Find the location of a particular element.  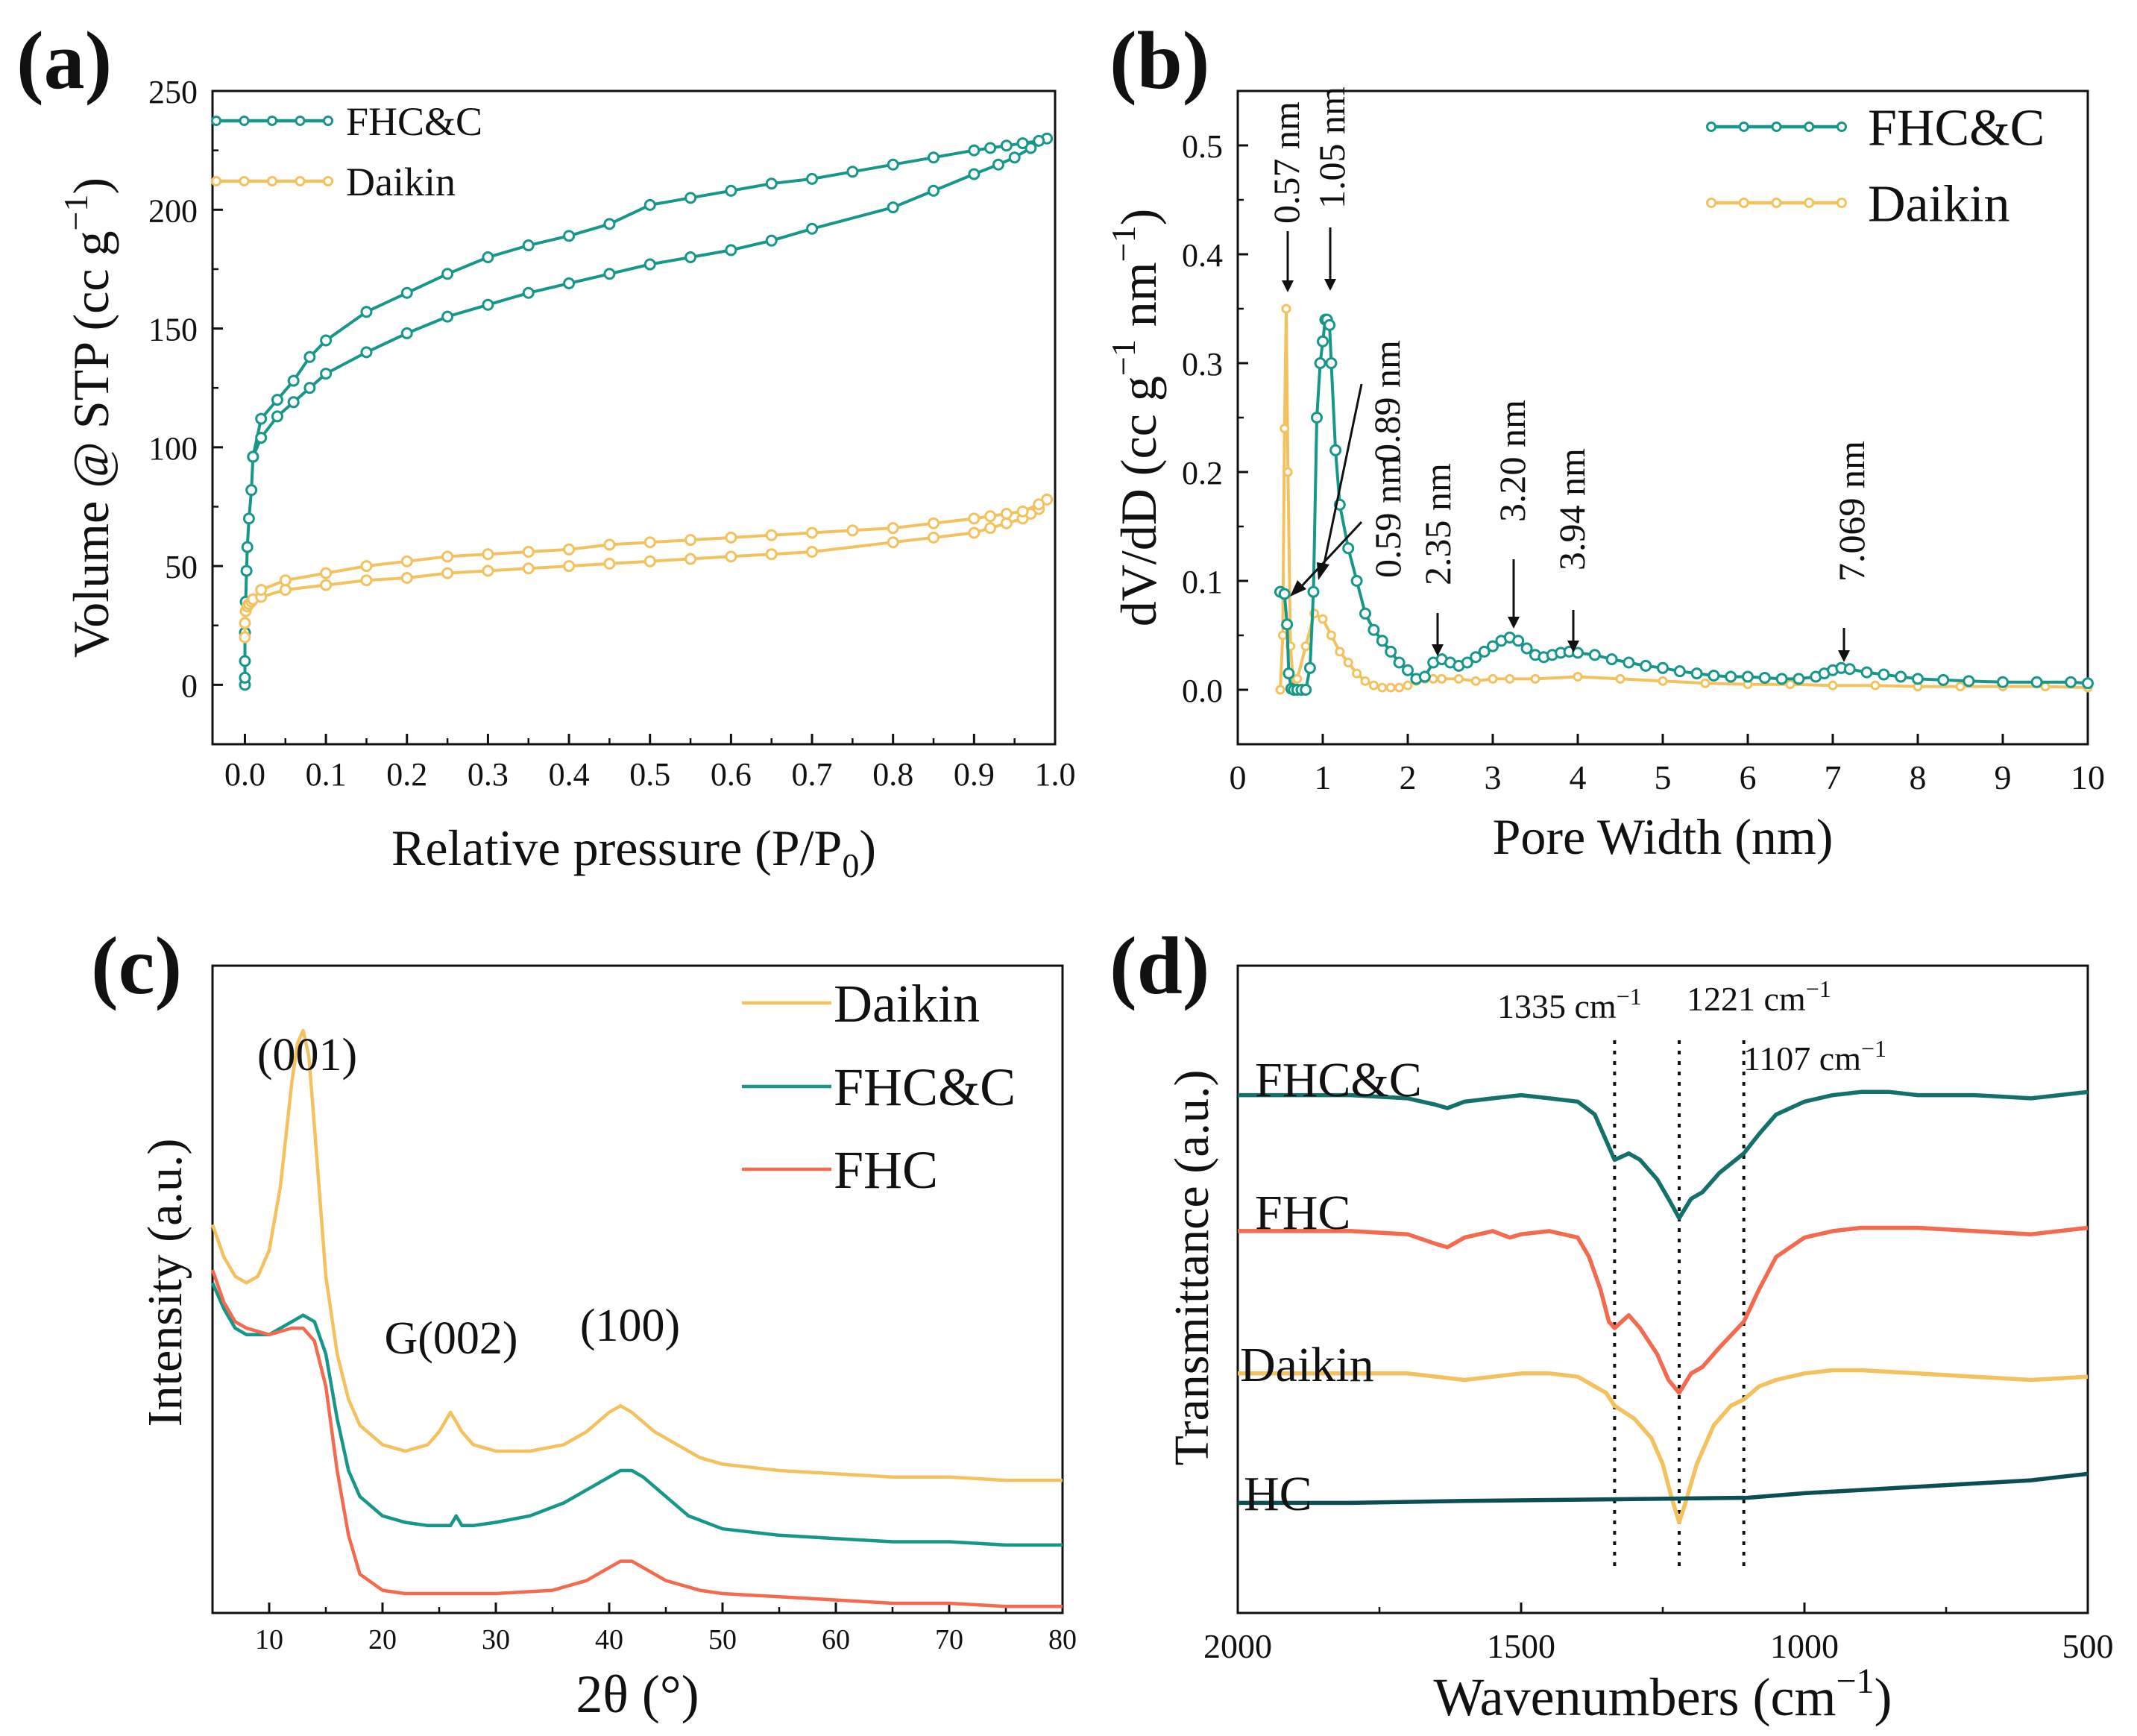

y-tick-label: 250 is located at coordinates (173, 92).